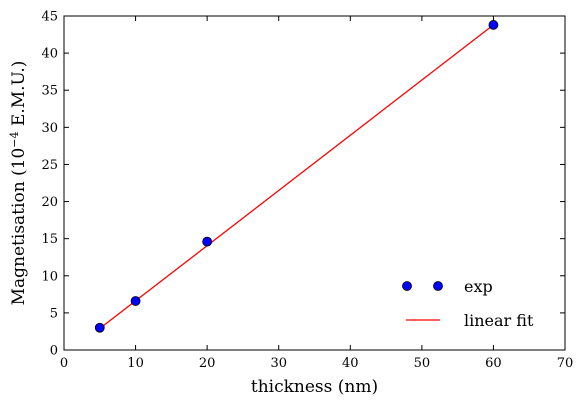 The image size is (577, 400). Describe the element at coordinates (49, 276) in the screenshot. I see `y-tick-label: 10` at that location.